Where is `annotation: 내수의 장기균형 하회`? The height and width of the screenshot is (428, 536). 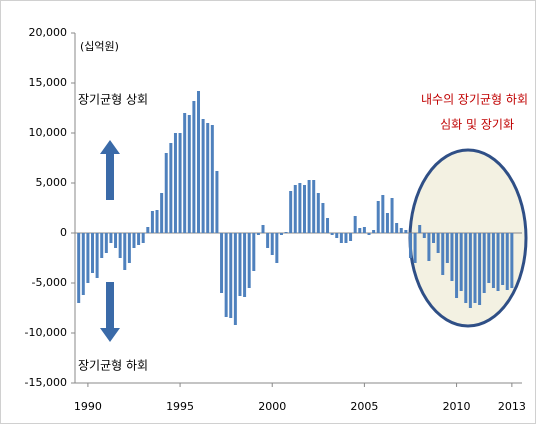 annotation: 내수의 장기균형 하회 is located at coordinates (474, 100).